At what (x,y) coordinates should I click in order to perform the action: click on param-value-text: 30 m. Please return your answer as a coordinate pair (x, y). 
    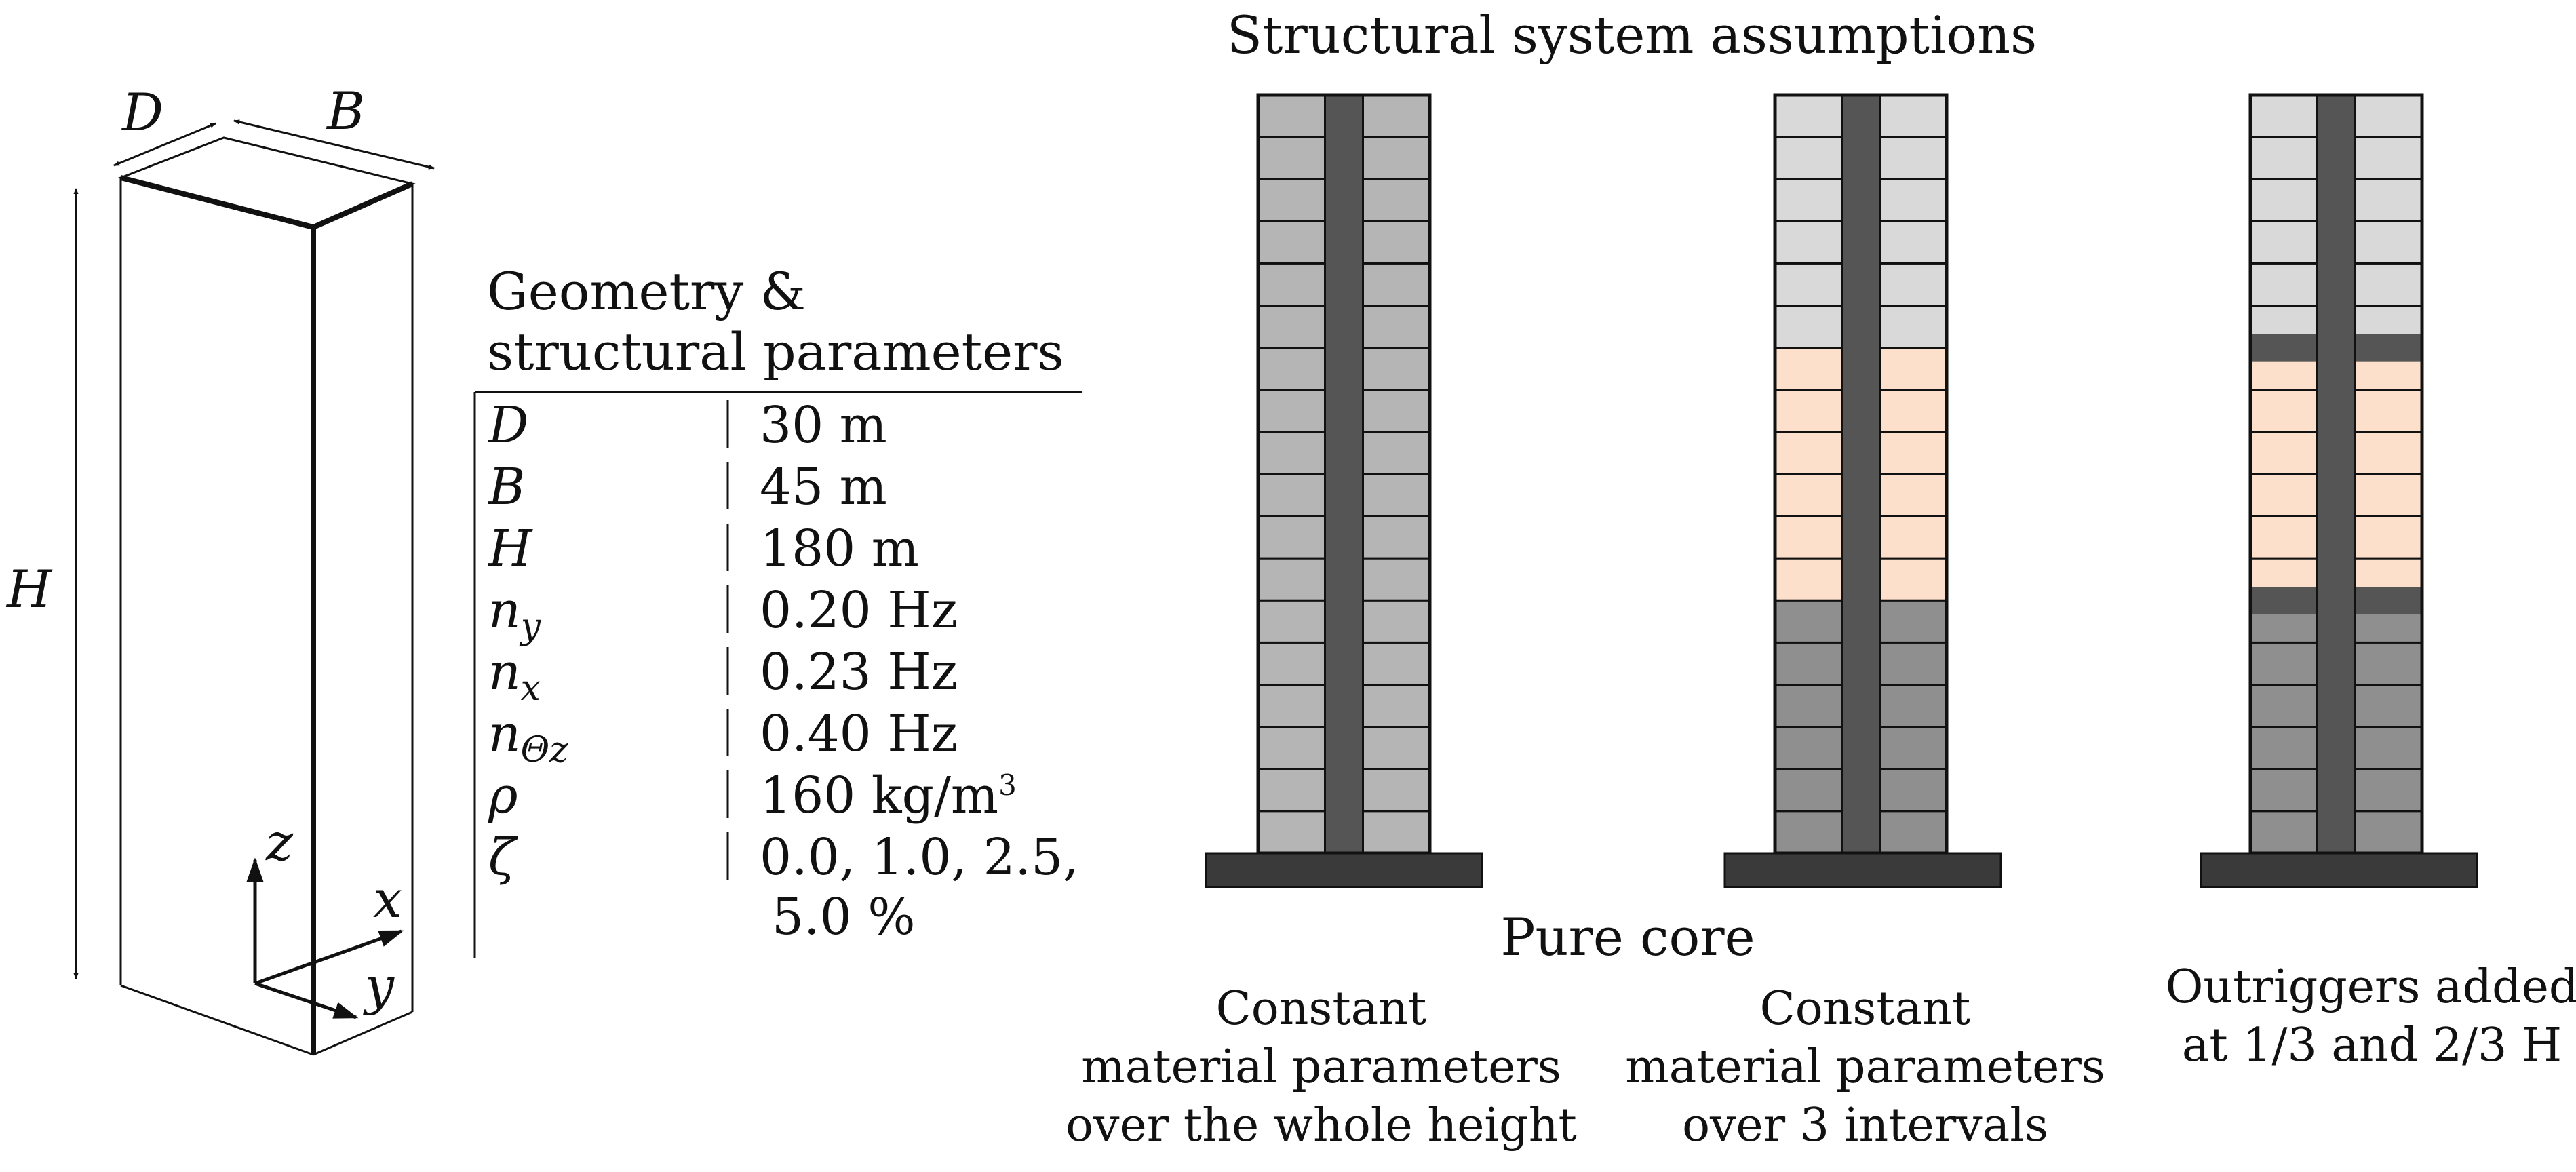
    Looking at the image, I should click on (823, 425).